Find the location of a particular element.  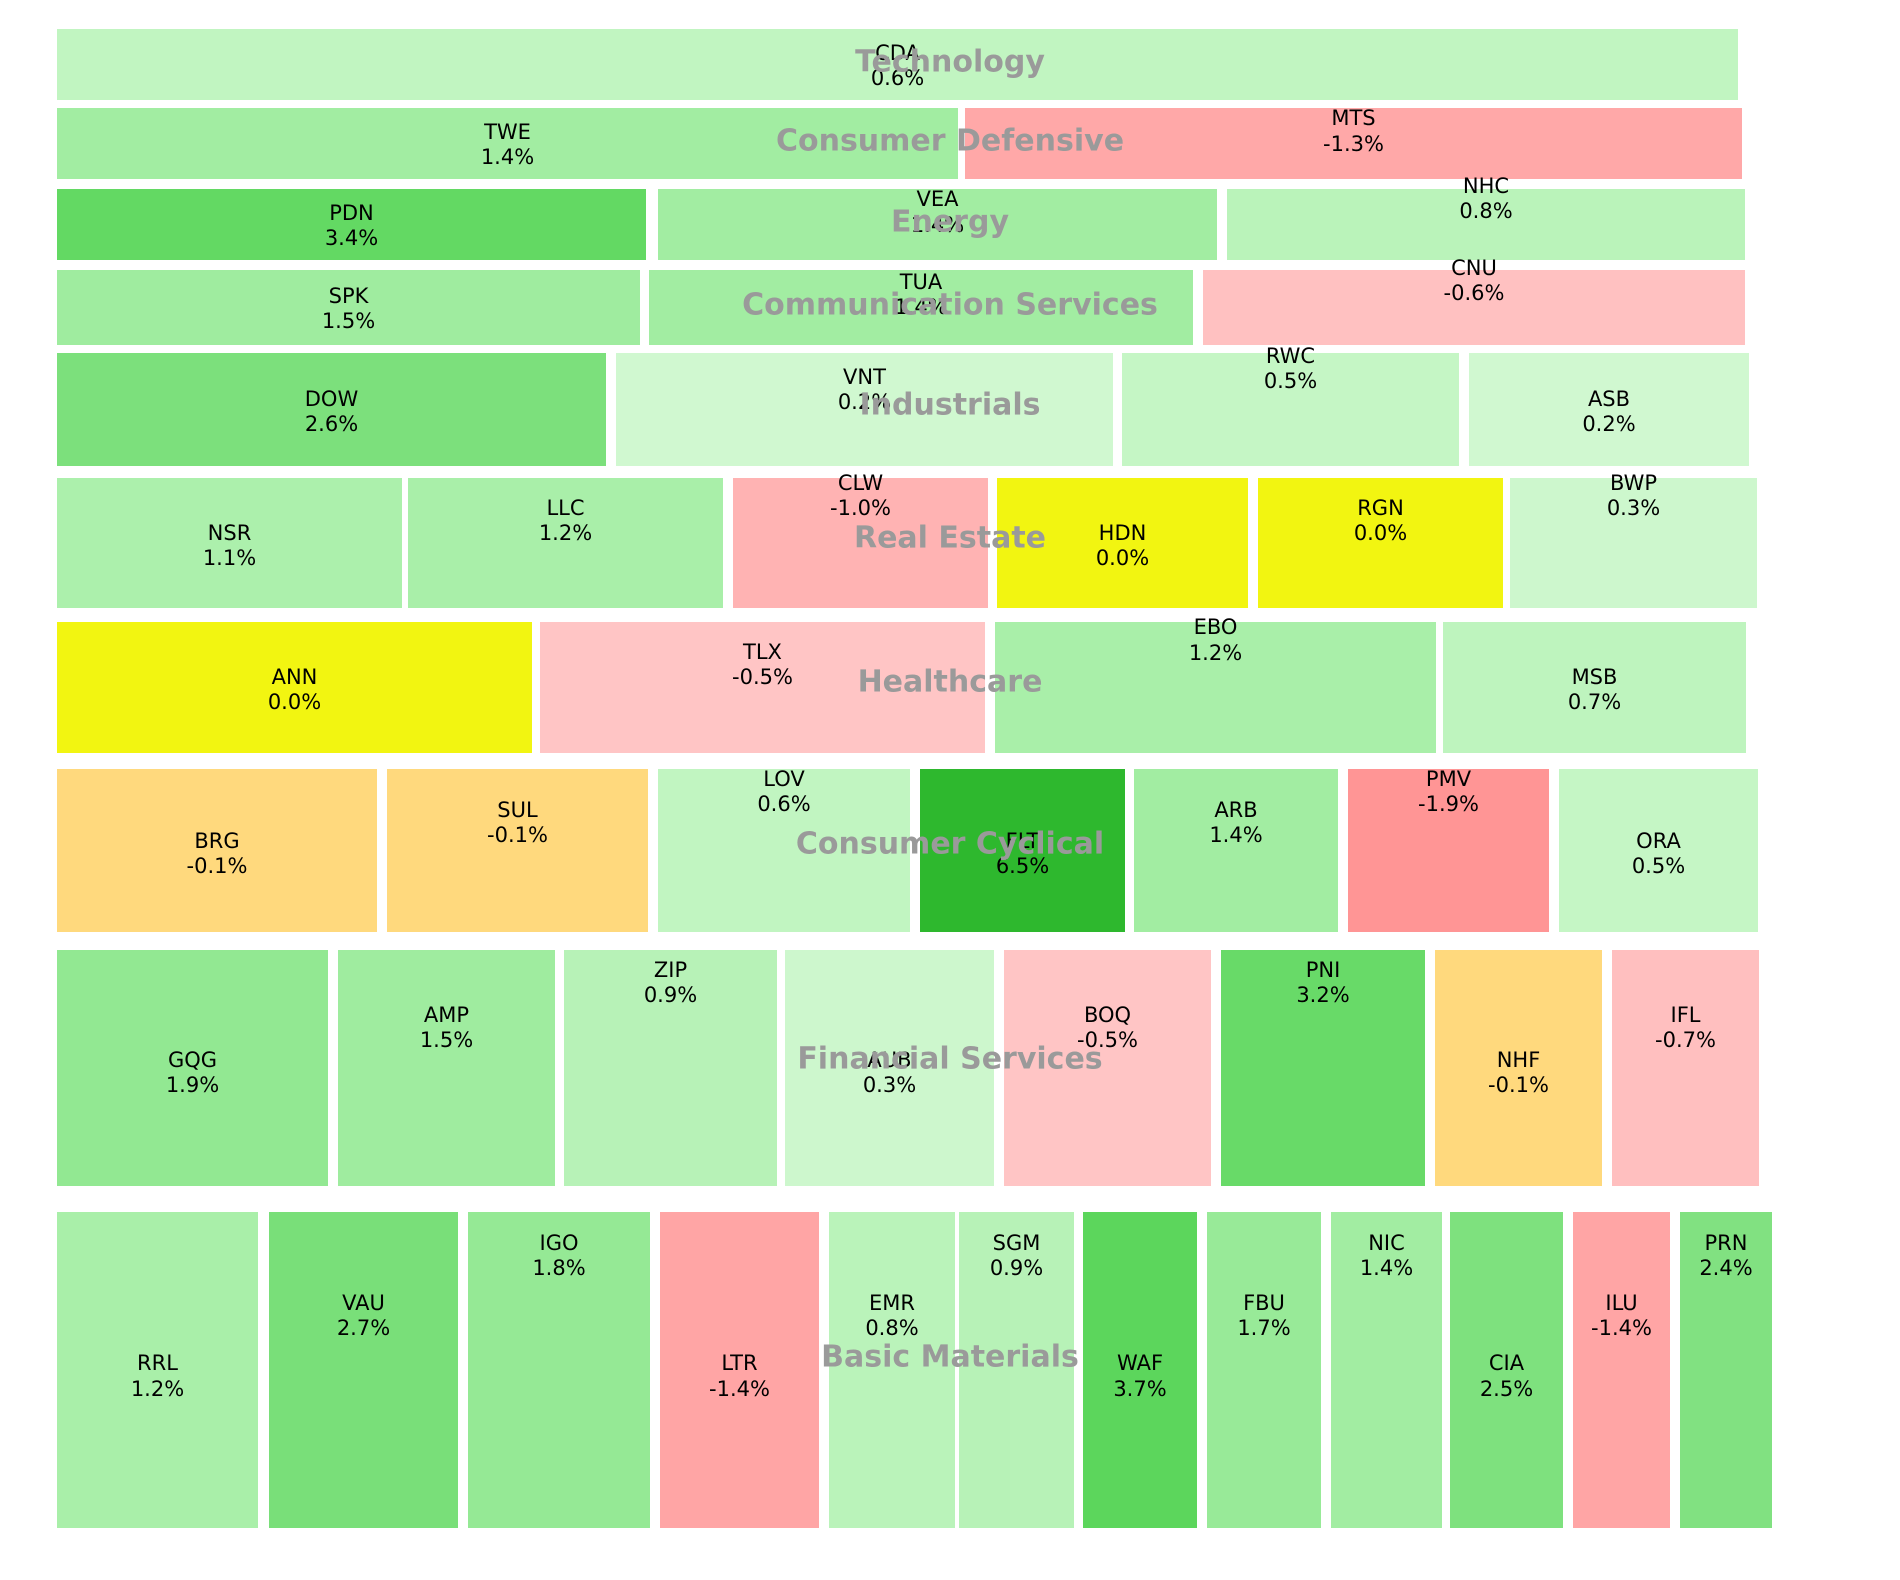

stock-cell-label: PDN 3.4% is located at coordinates (351, 226).